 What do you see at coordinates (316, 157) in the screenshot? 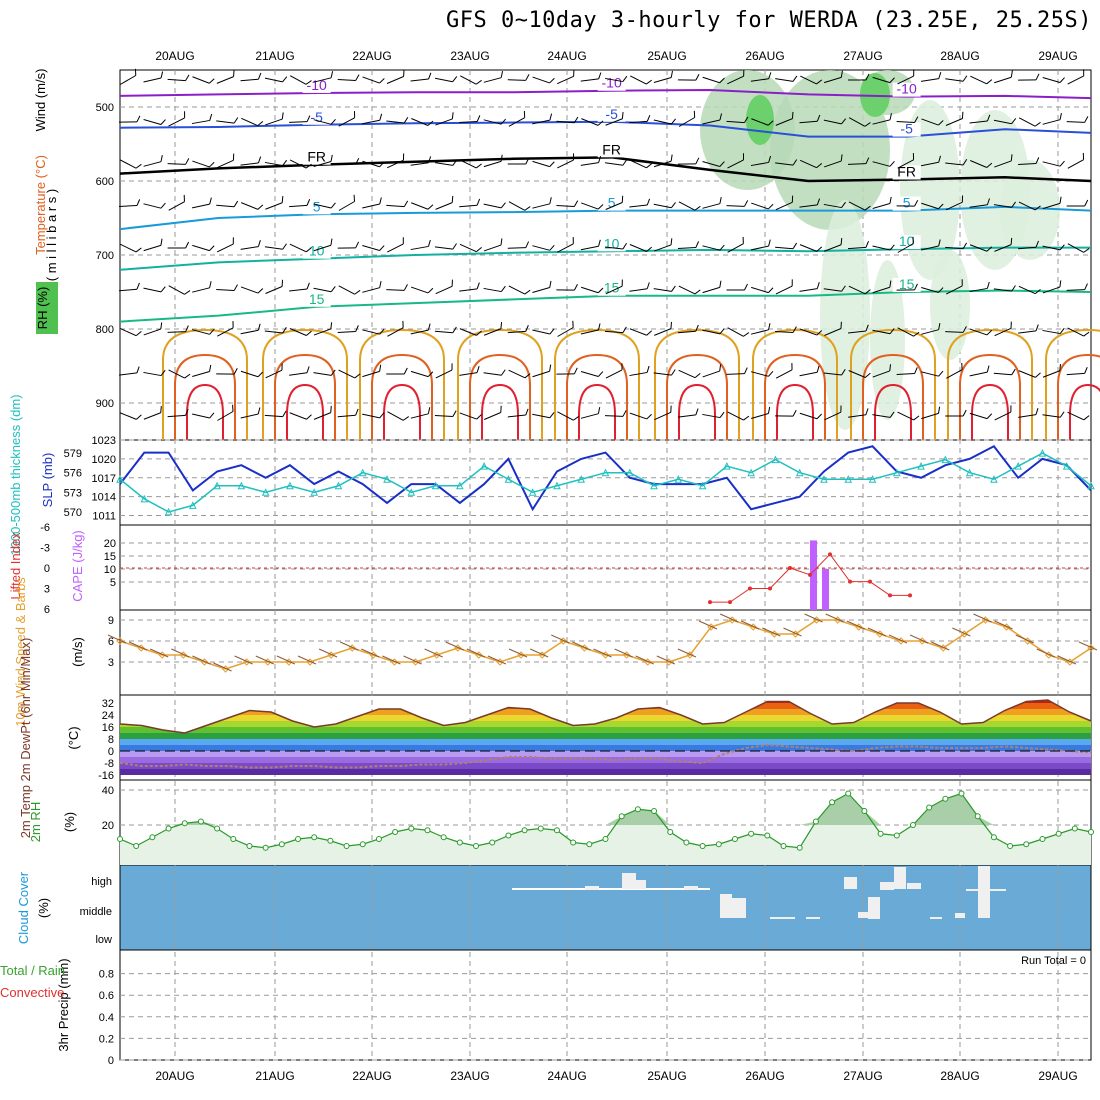
I see `isotherm-label: FR` at bounding box center [316, 157].